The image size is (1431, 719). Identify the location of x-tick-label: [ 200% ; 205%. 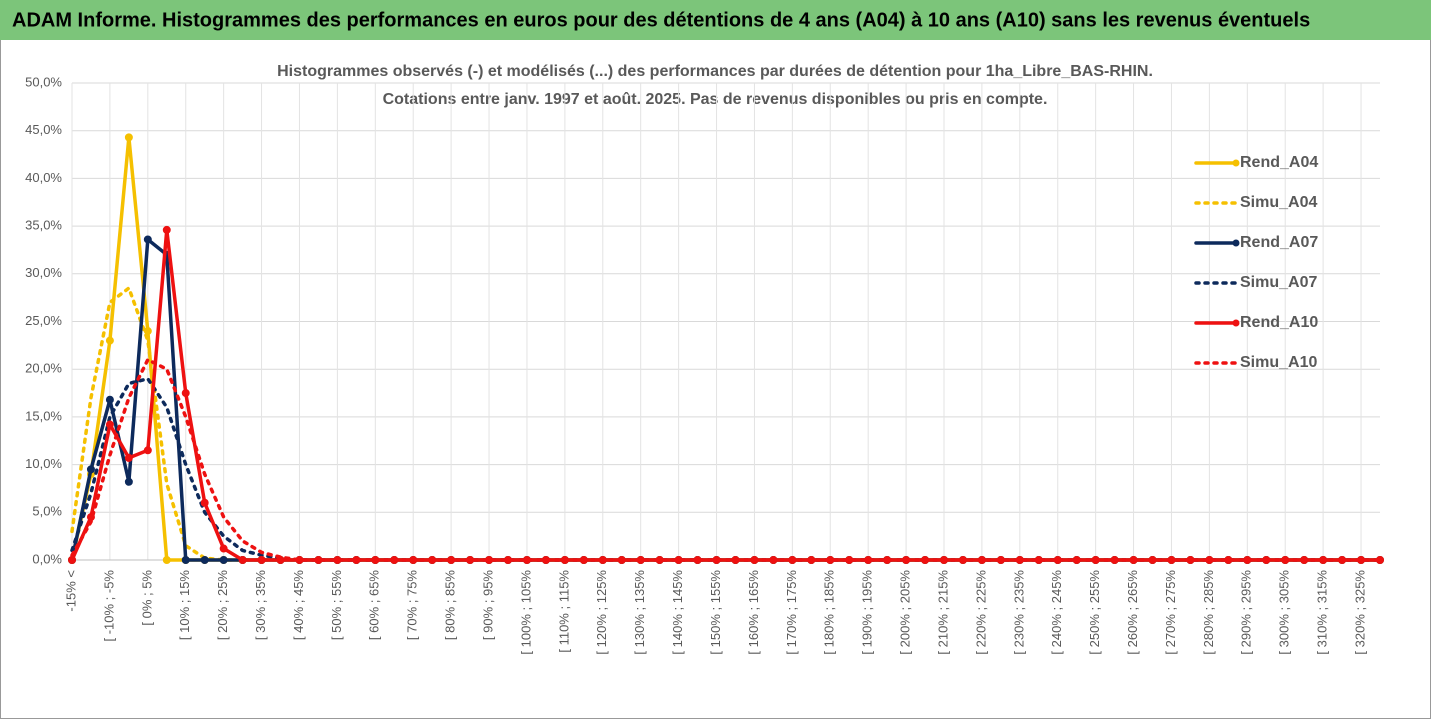
(905, 612).